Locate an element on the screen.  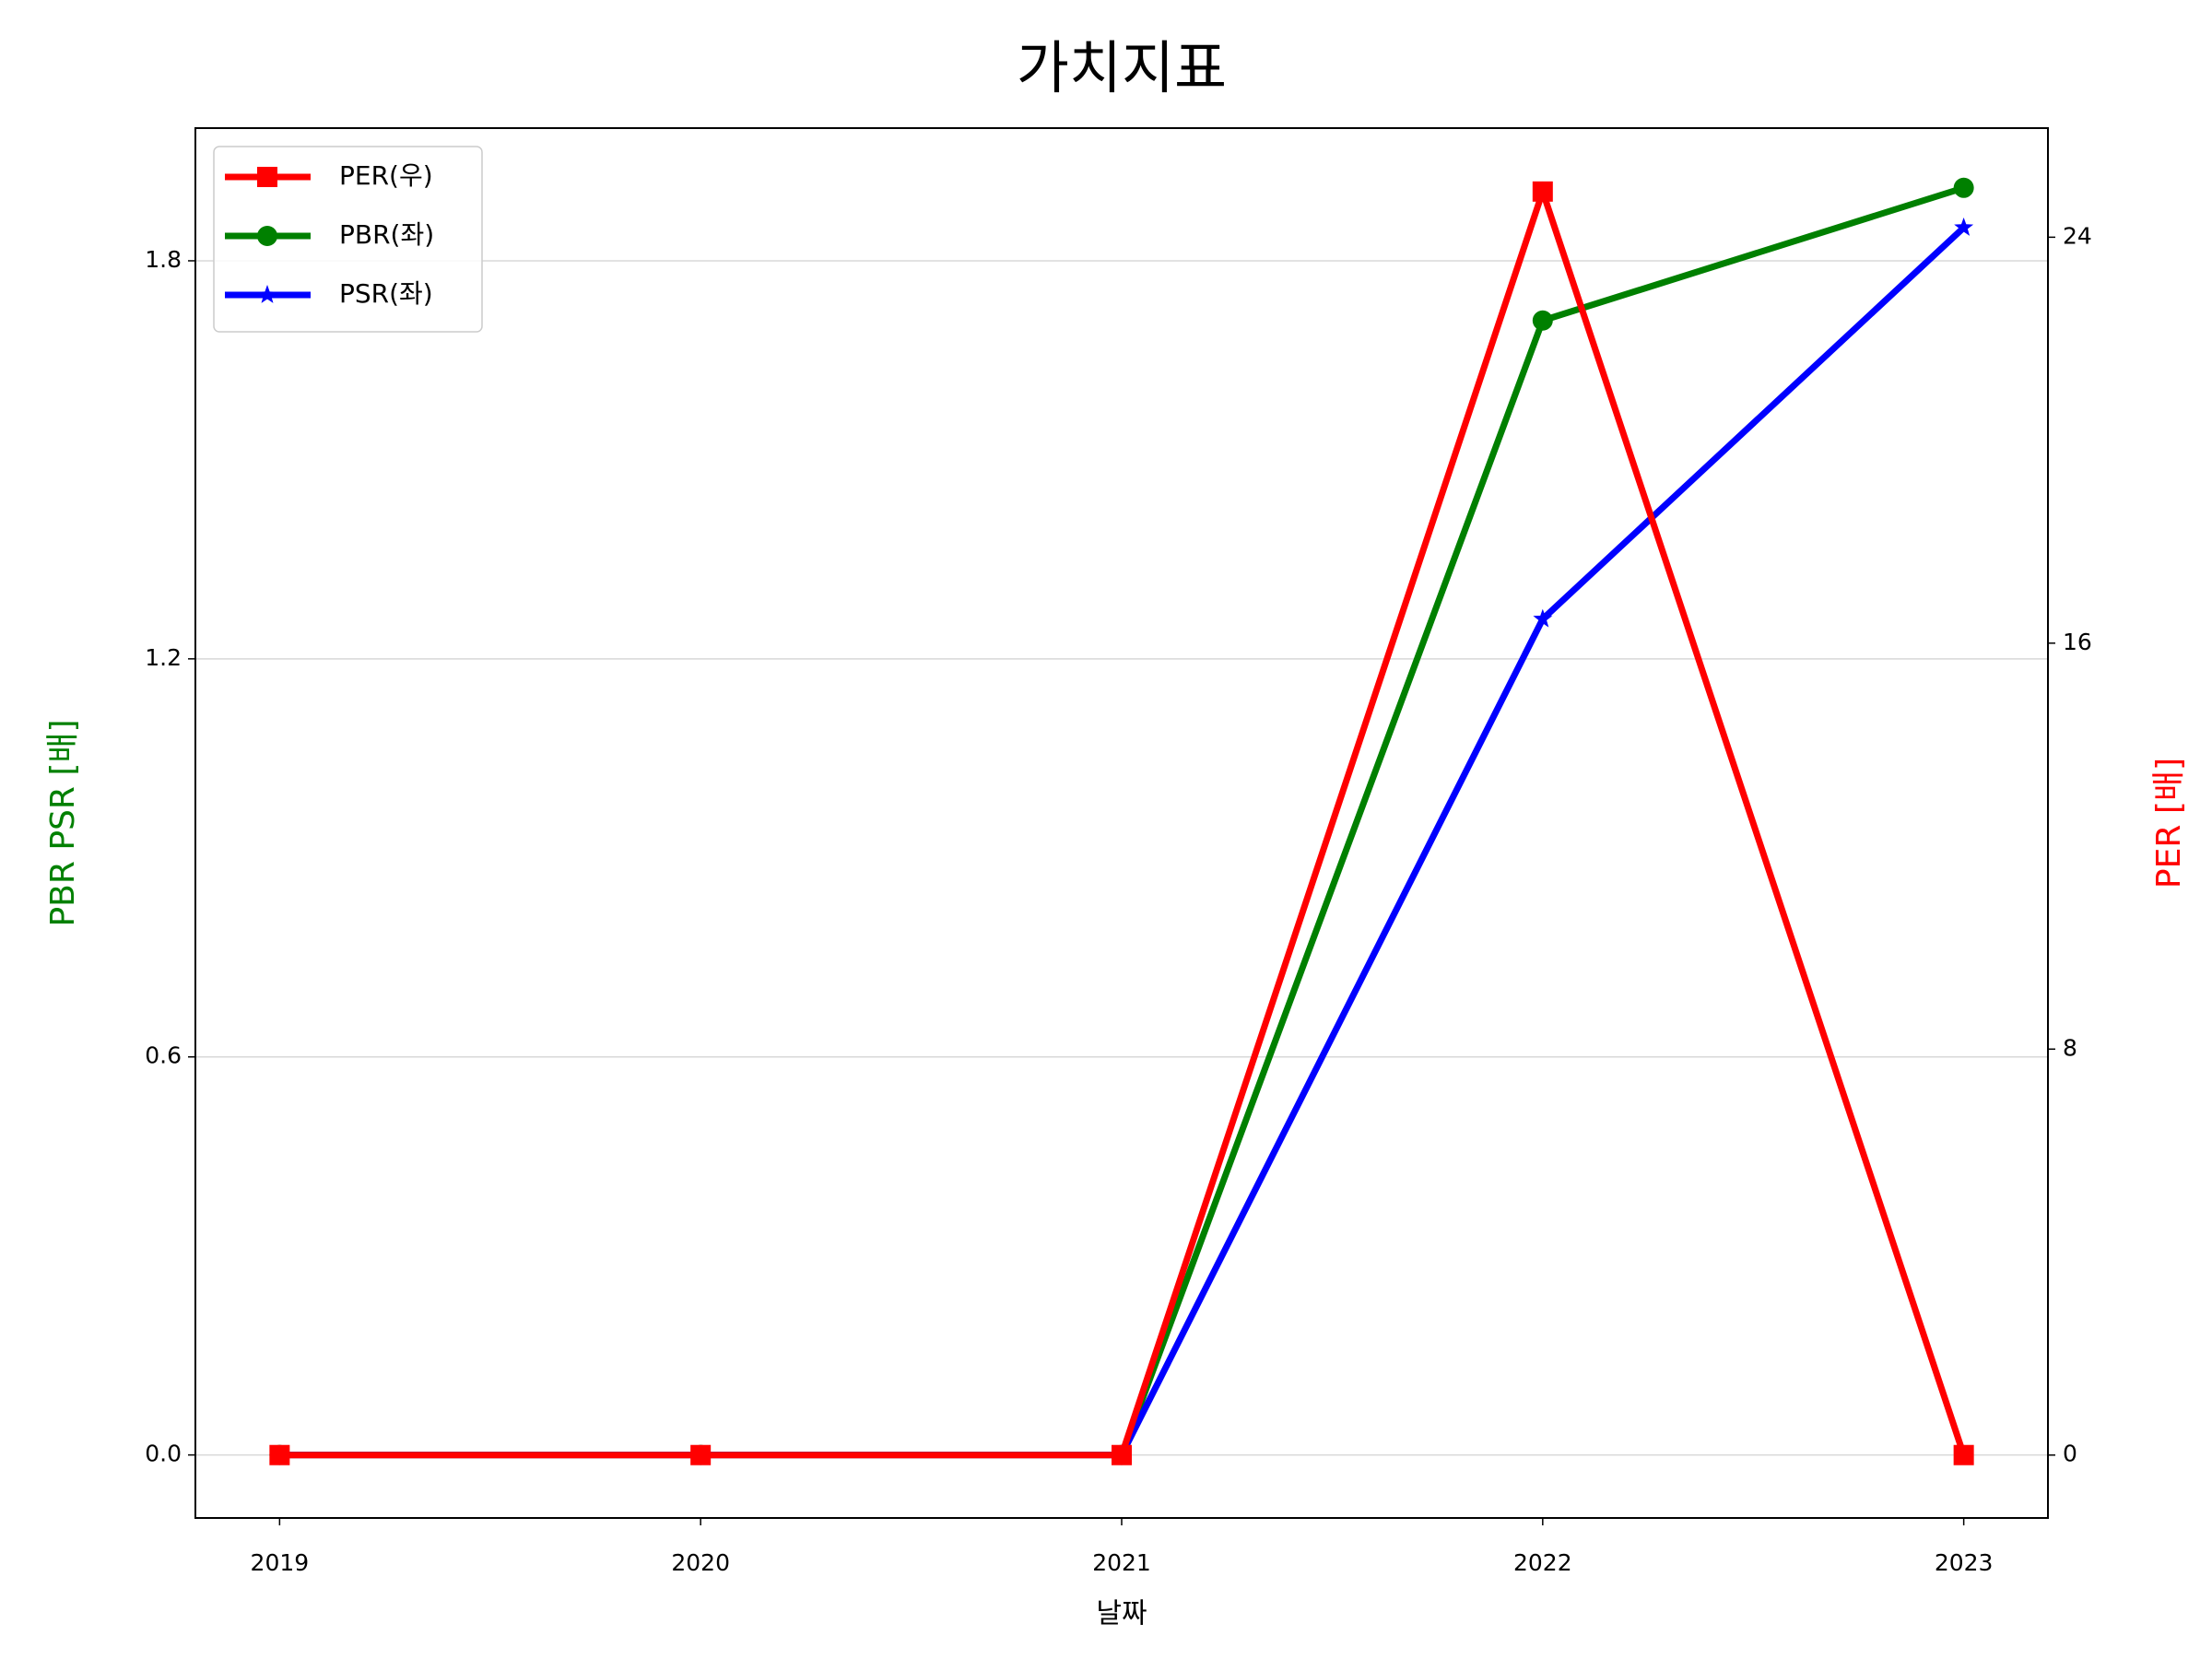
x-tick-label: 2021 is located at coordinates (1121, 1562).